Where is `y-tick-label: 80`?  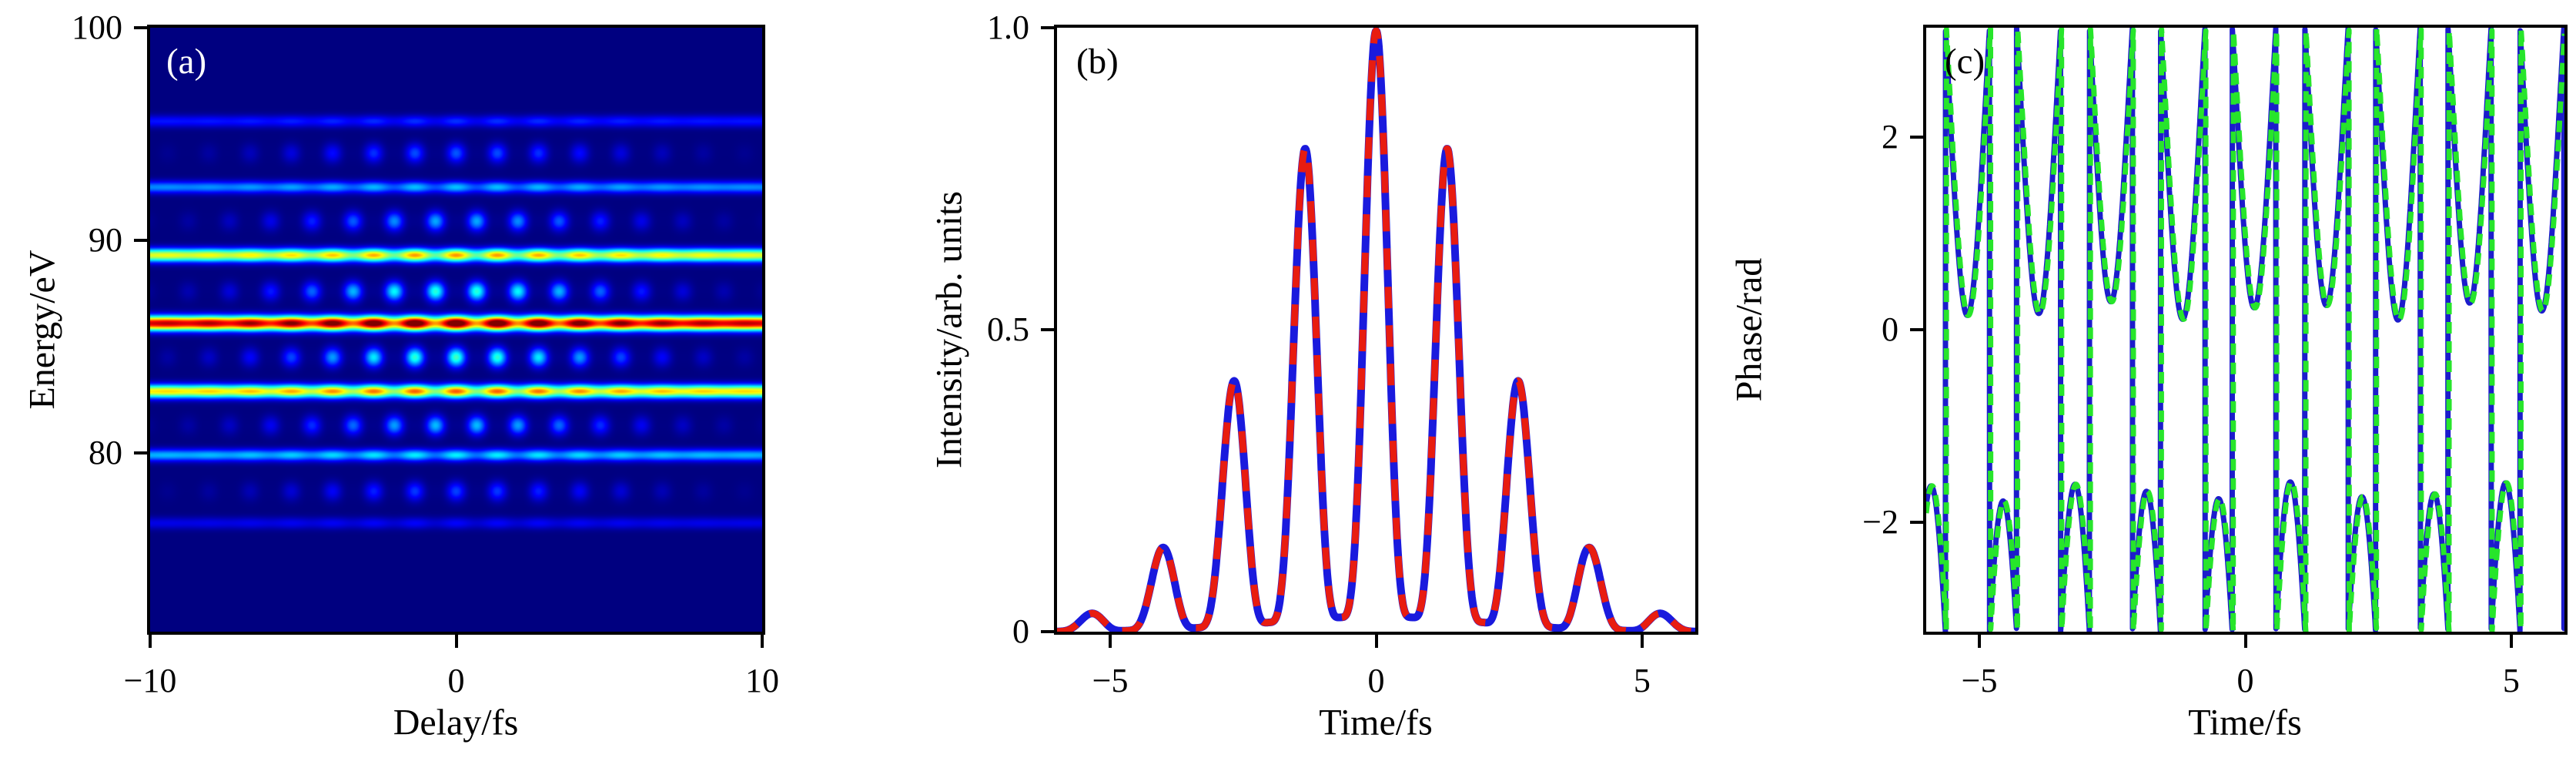
y-tick-label: 80 is located at coordinates (106, 453).